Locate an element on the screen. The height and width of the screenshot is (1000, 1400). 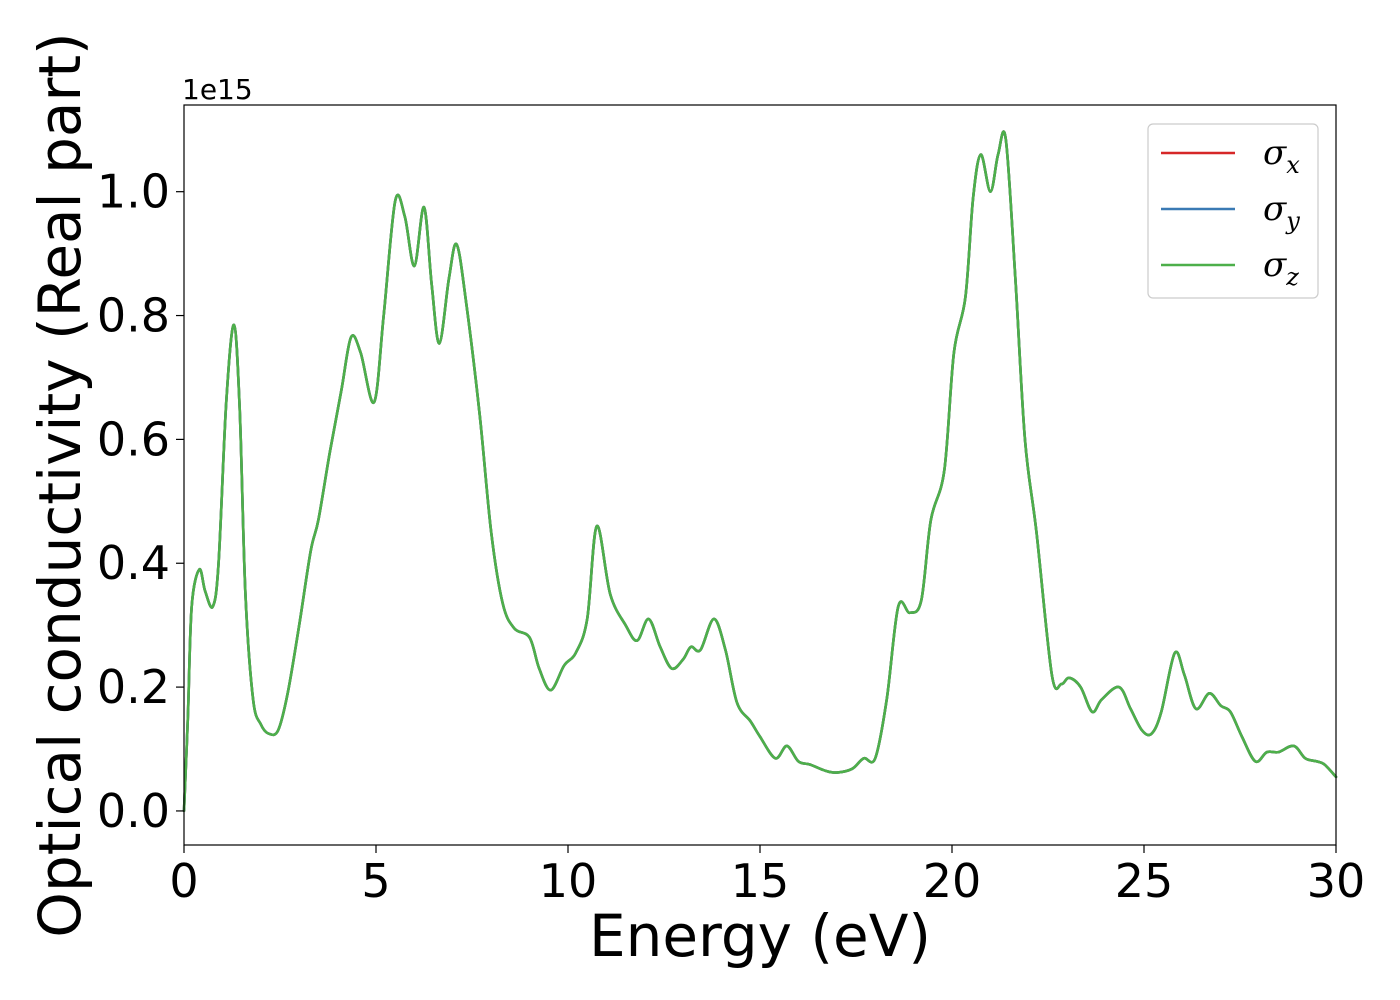
legend: σx σy σz is located at coordinates (1233, 211).